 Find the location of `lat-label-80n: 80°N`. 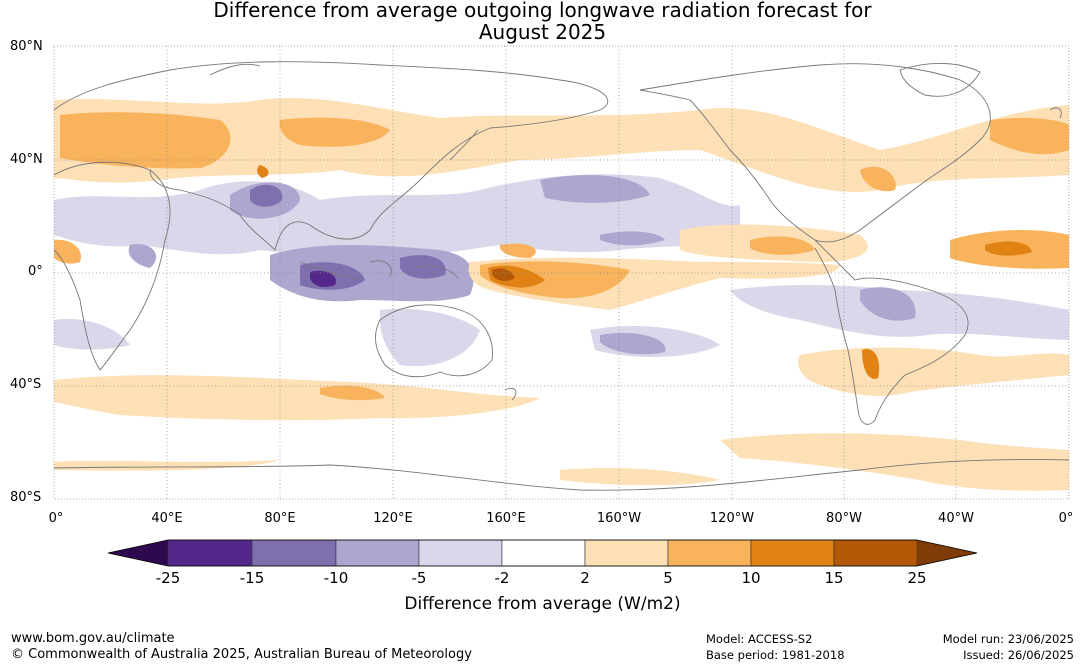

lat-label-80n: 80°N is located at coordinates (26, 46).